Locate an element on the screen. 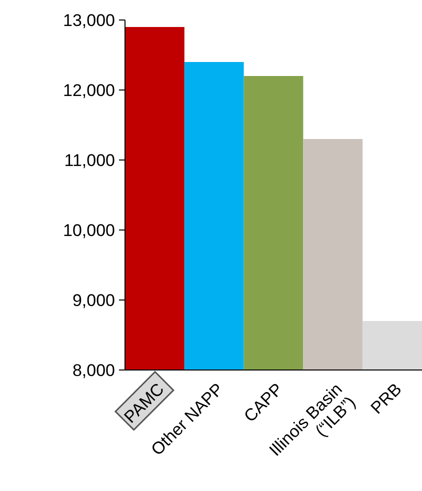 The image size is (422, 491). y-tick-label: 12,000 is located at coordinates (89, 90).